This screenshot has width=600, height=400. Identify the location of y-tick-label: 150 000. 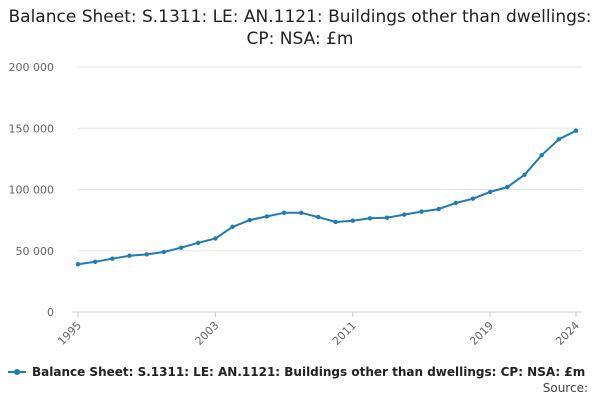
(32, 128).